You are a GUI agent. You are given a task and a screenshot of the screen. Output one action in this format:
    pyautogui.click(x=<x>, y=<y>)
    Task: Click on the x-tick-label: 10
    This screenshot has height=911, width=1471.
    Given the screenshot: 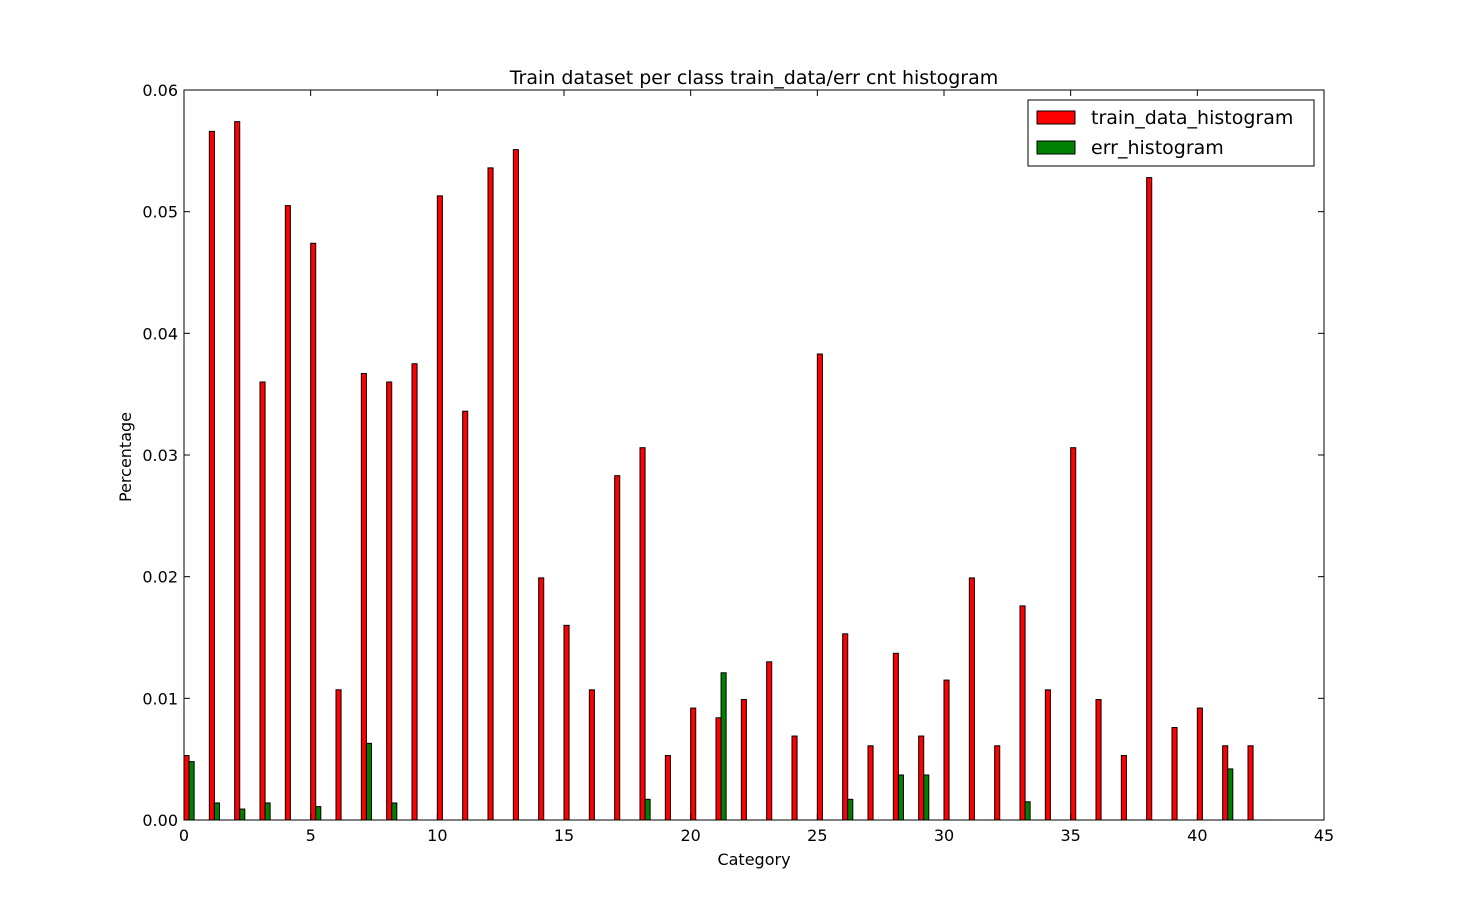 What is the action you would take?
    pyautogui.click(x=437, y=835)
    